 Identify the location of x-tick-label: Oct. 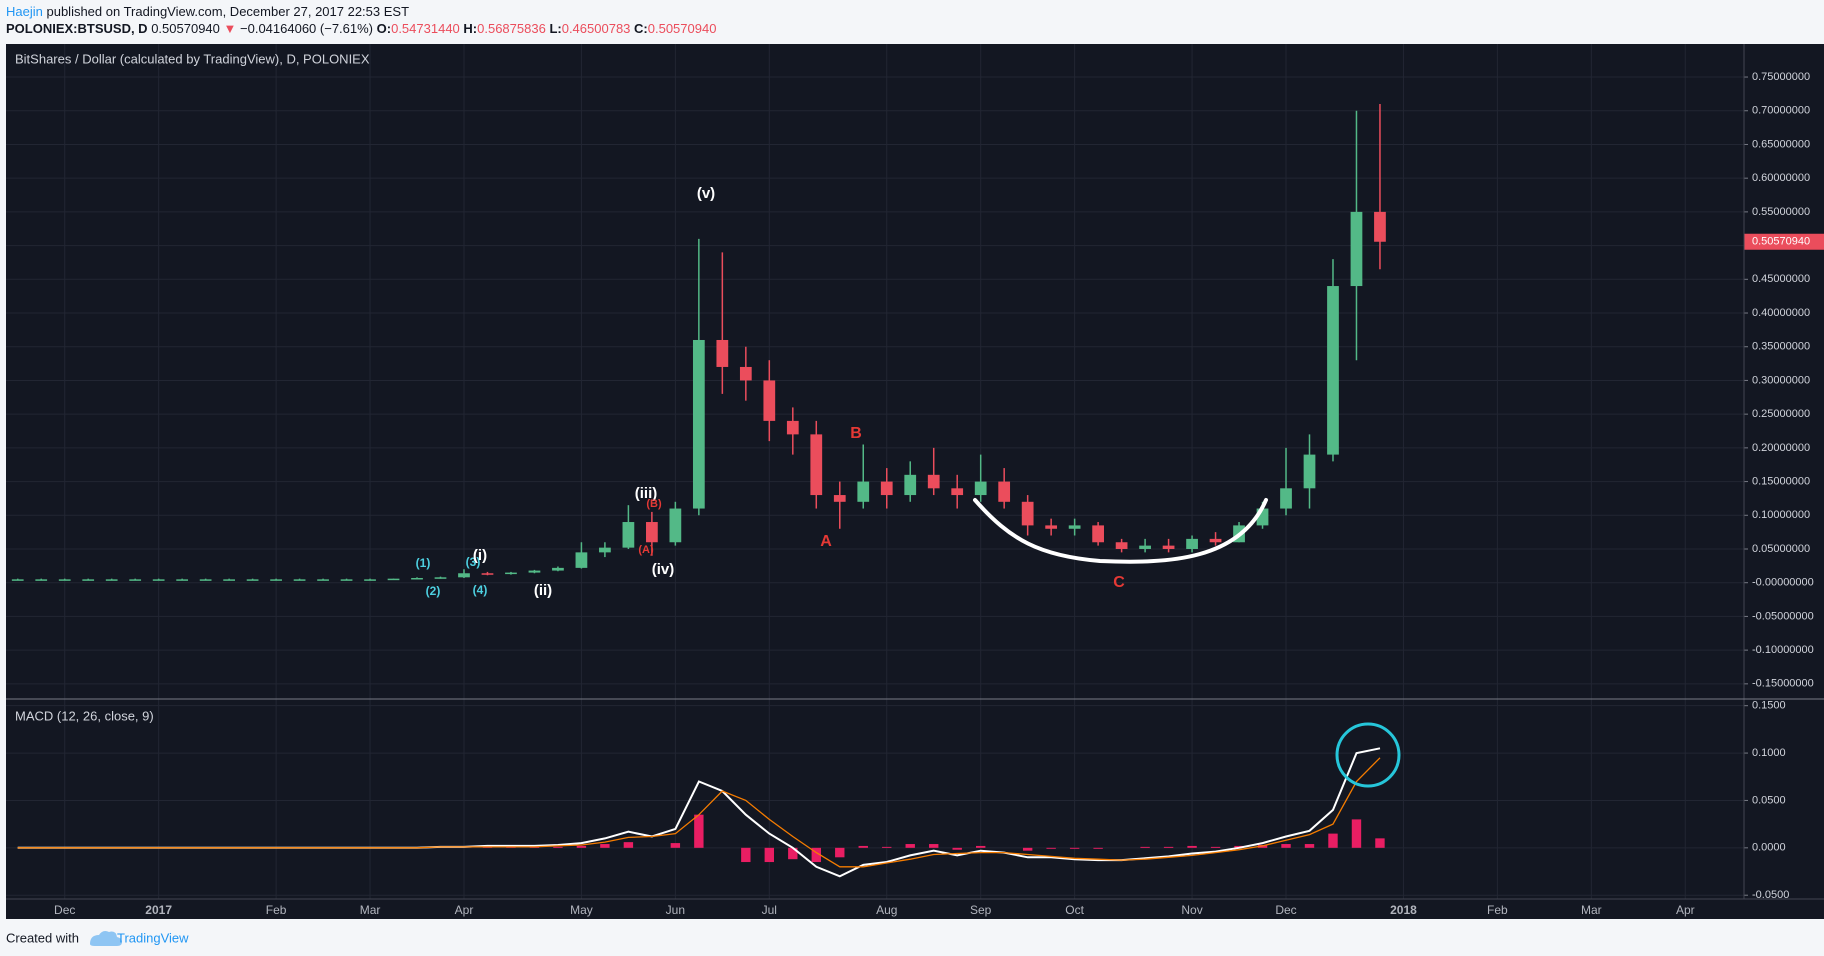
(1074, 910).